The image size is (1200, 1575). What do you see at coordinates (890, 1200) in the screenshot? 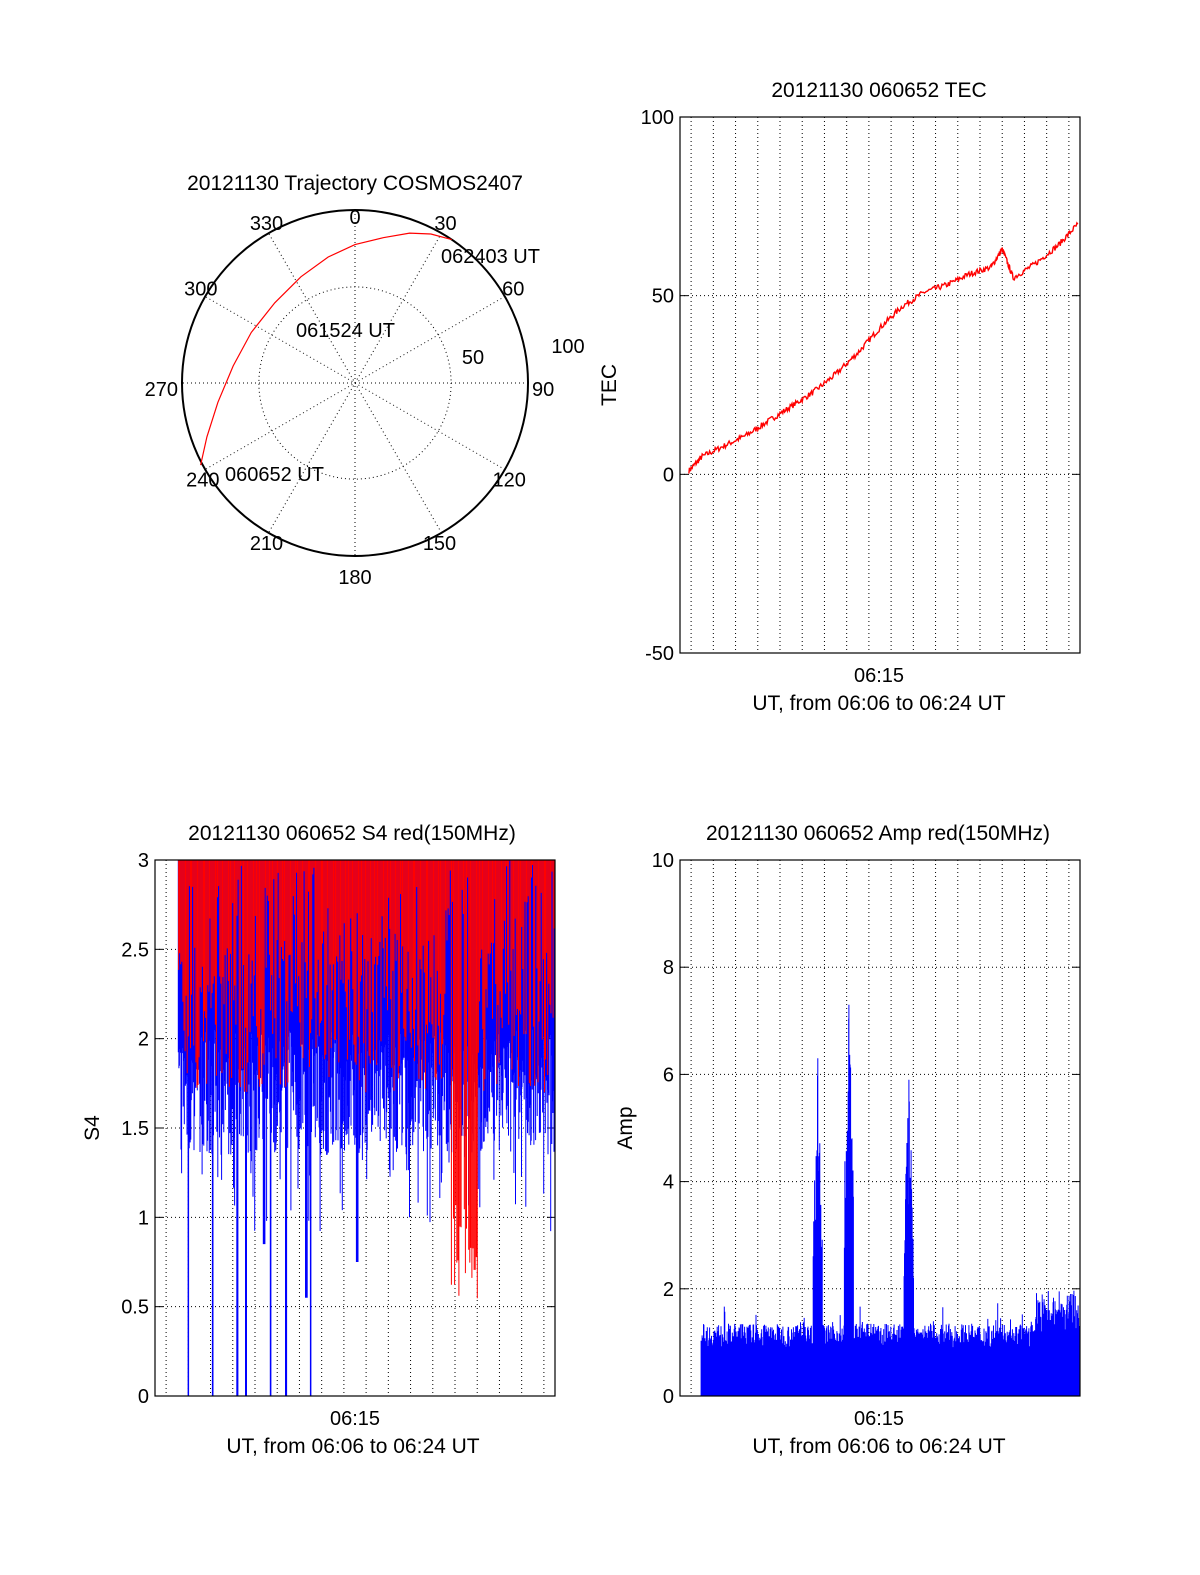
I see `amp-blue-series` at bounding box center [890, 1200].